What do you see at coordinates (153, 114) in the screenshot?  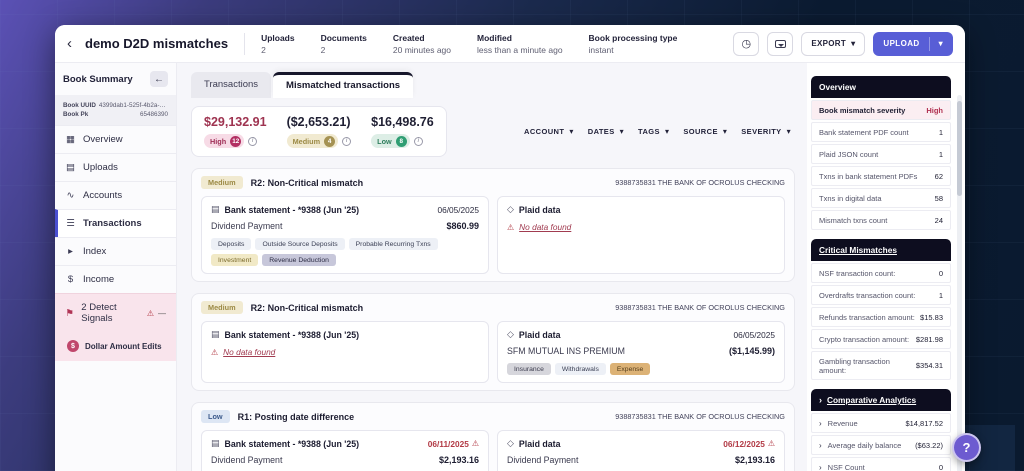 I see `book-pk-value: 65486390` at bounding box center [153, 114].